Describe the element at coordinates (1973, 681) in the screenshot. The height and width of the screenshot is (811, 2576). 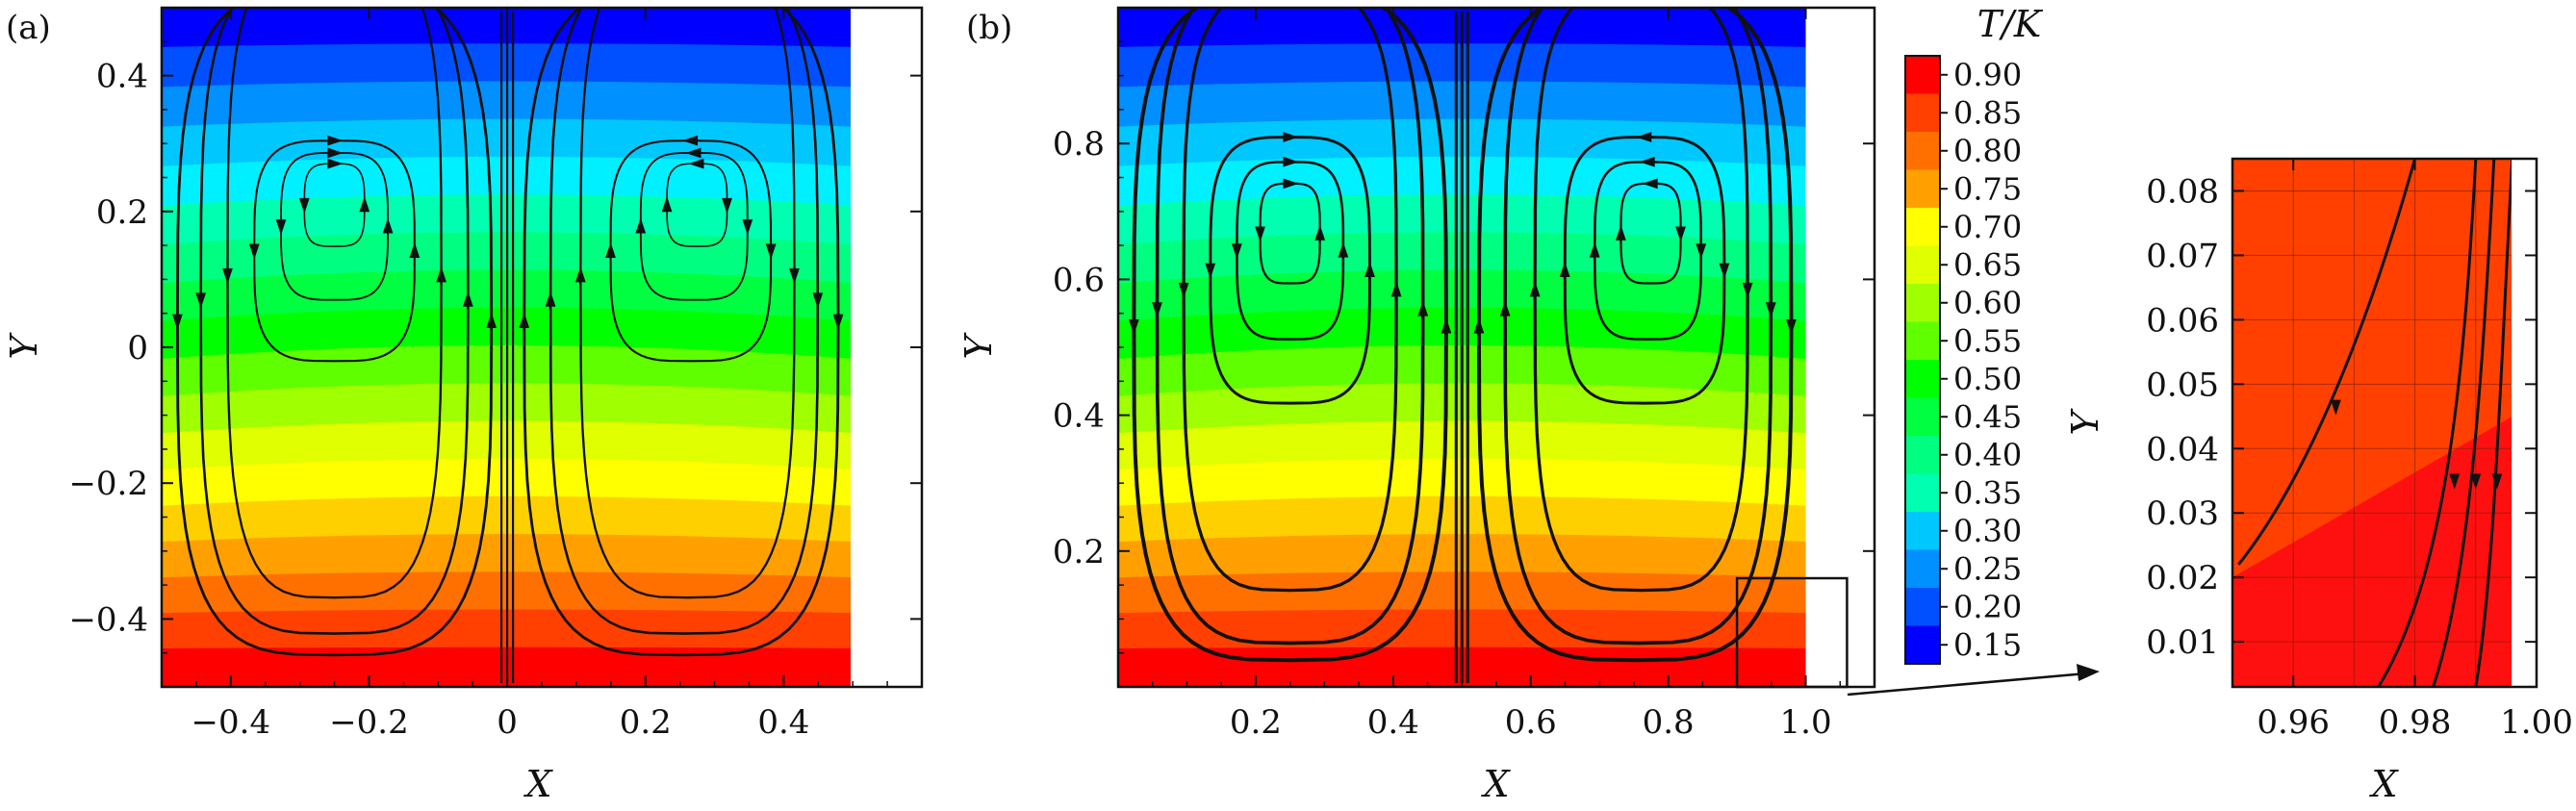
I see `zoom-connector` at that location.